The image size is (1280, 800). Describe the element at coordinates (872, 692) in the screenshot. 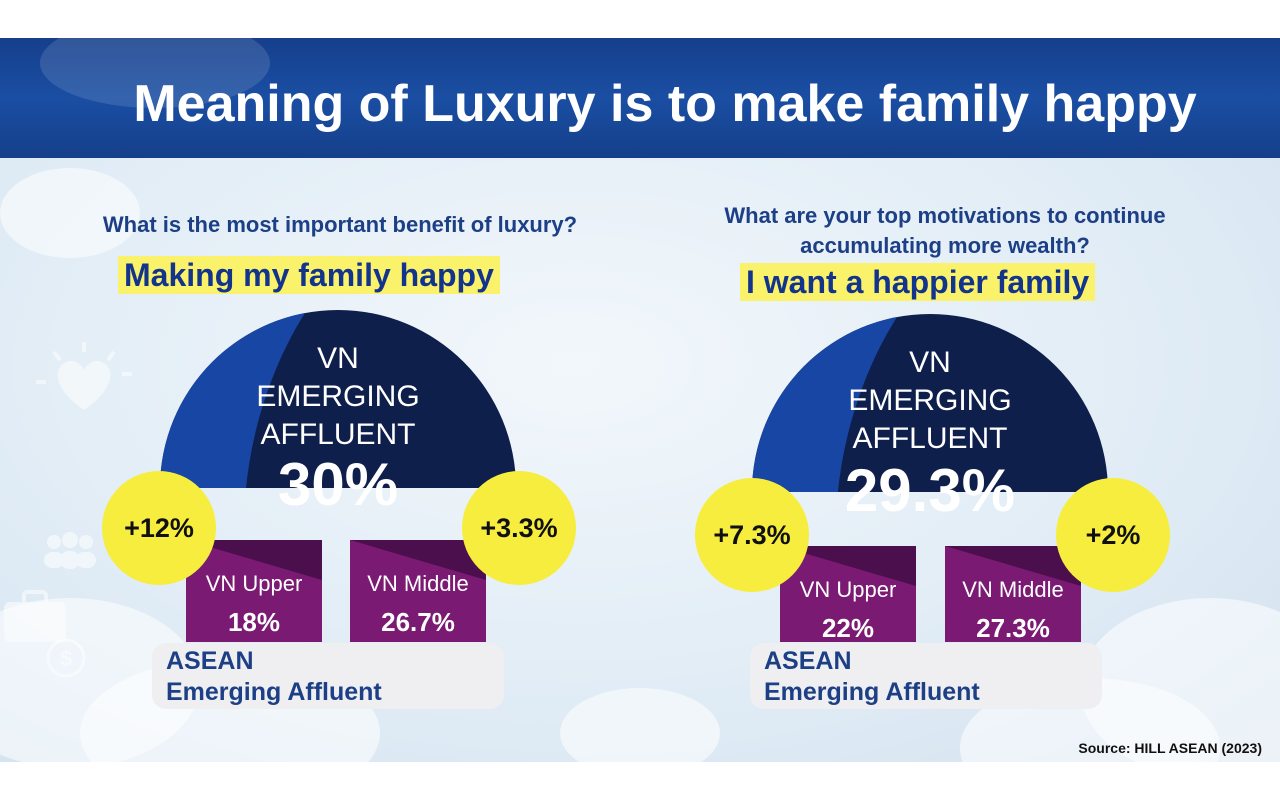

I see `asean-line: Emerging Affluent` at that location.